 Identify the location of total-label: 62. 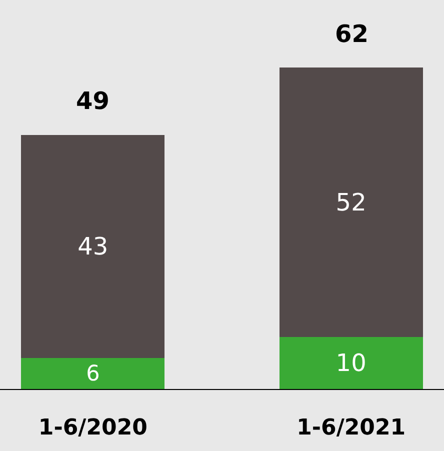
(351, 34).